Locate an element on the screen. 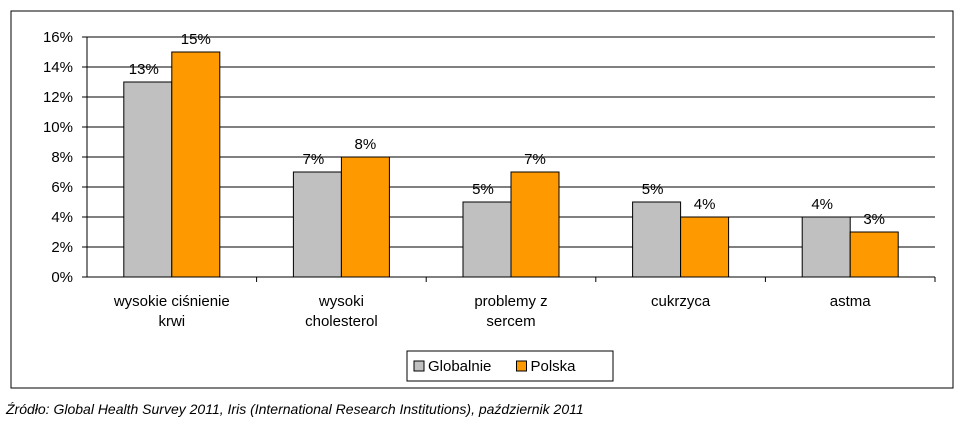  legend-box is located at coordinates (510, 366).